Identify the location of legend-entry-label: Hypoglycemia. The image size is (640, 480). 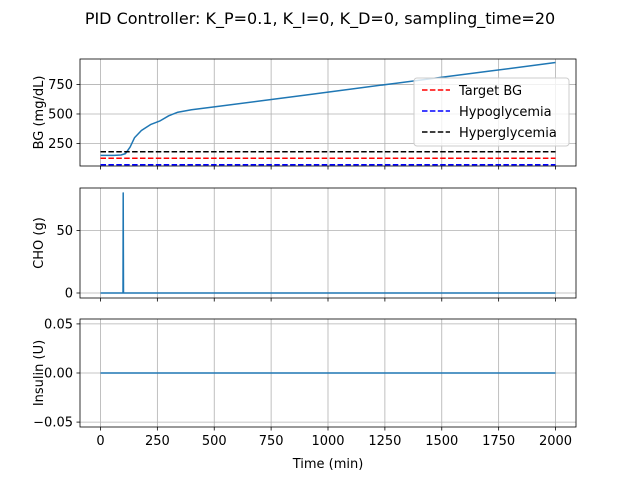
(505, 112).